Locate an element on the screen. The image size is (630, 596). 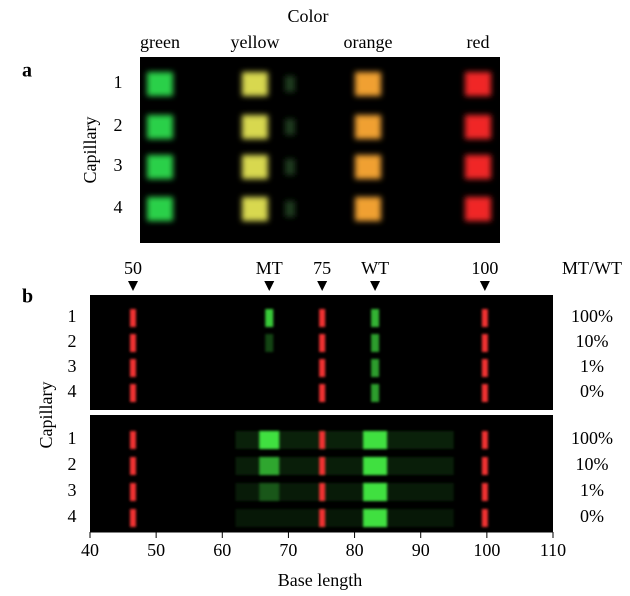
x-tick-label: 60 is located at coordinates (222, 550).